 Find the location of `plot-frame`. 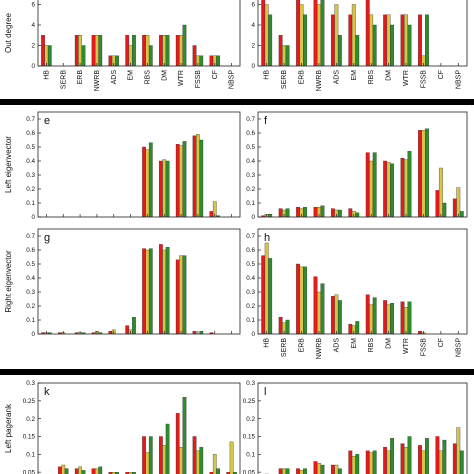

plot-frame is located at coordinates (139, 164).